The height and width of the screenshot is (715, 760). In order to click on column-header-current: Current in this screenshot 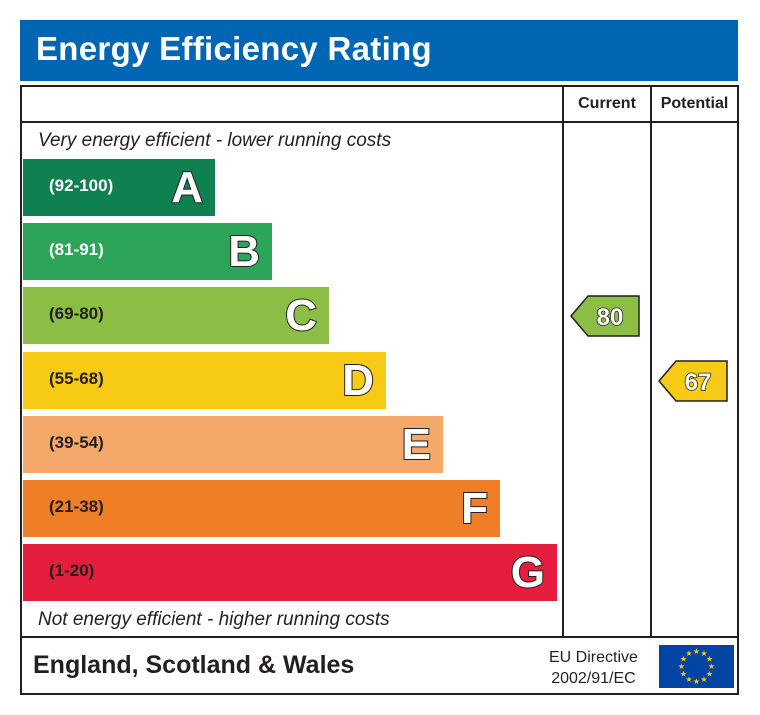, I will do `click(607, 103)`.